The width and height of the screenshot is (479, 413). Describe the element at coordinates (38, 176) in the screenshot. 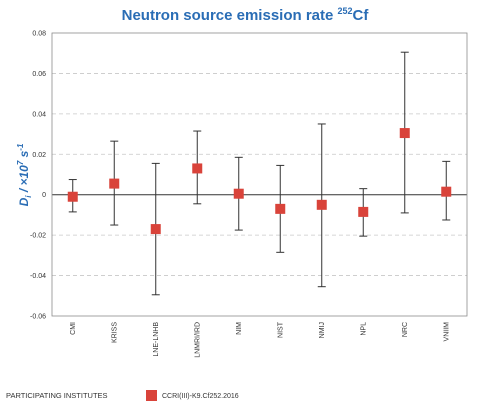

I see `y-tick-labels: 0.08 0.06 0.04 0.02 0 -0.02 -0.04 -0.06` at that location.